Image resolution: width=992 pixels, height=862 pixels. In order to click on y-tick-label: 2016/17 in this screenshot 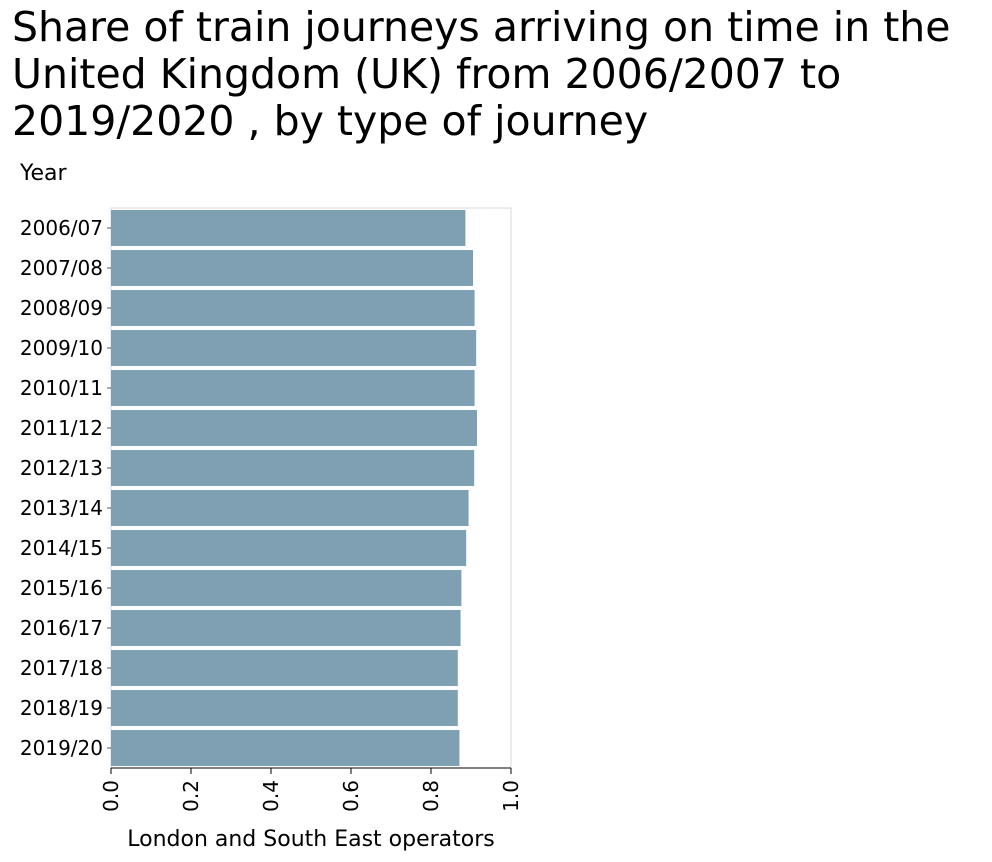, I will do `click(61, 628)`.